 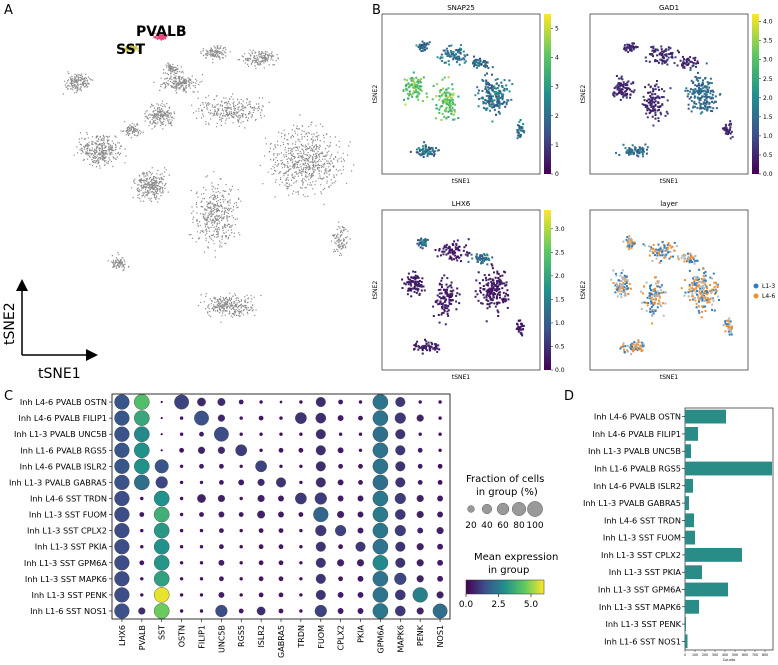 What do you see at coordinates (201, 637) in the screenshot?
I see `dotplot-column-label: FILIP1` at bounding box center [201, 637].